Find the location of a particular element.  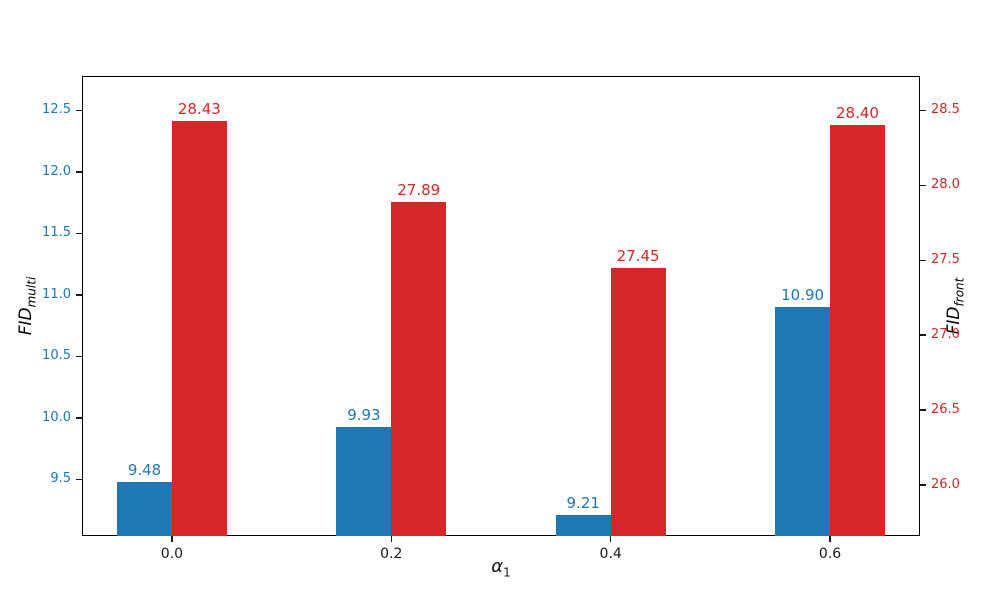

x-tick-label: 0.2 is located at coordinates (391, 554).